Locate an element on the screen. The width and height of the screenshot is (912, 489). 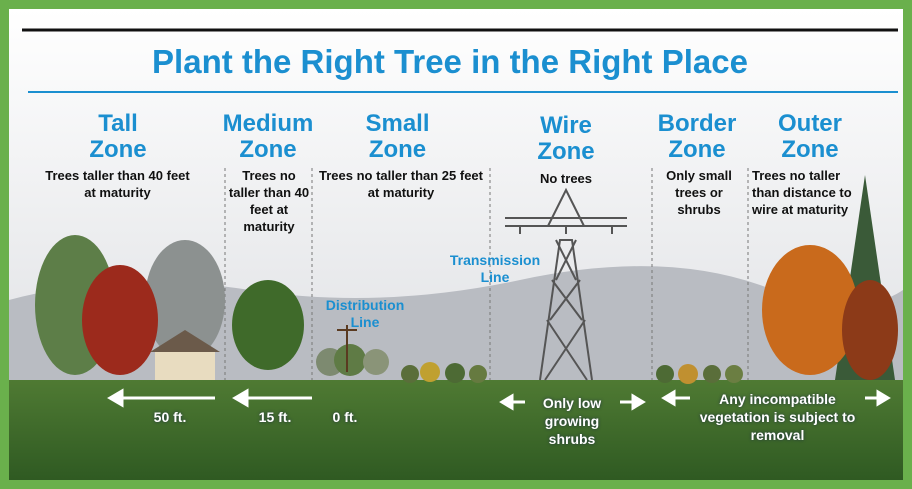
transmission-tower is located at coordinates (566, 284).